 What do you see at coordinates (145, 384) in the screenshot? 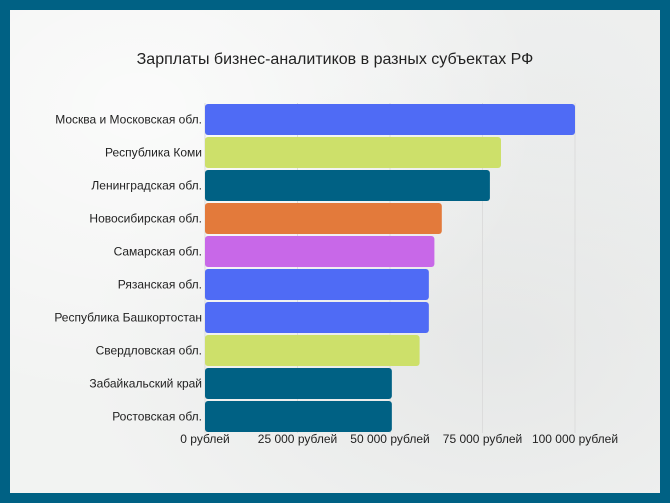
I see `category-label-8: Забайкальский край` at bounding box center [145, 384].